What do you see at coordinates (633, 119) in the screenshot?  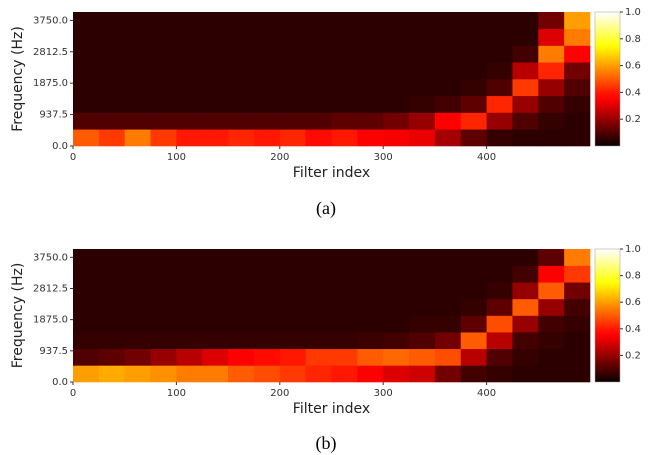 I see `colorbar-tick-label: 0.2` at bounding box center [633, 119].